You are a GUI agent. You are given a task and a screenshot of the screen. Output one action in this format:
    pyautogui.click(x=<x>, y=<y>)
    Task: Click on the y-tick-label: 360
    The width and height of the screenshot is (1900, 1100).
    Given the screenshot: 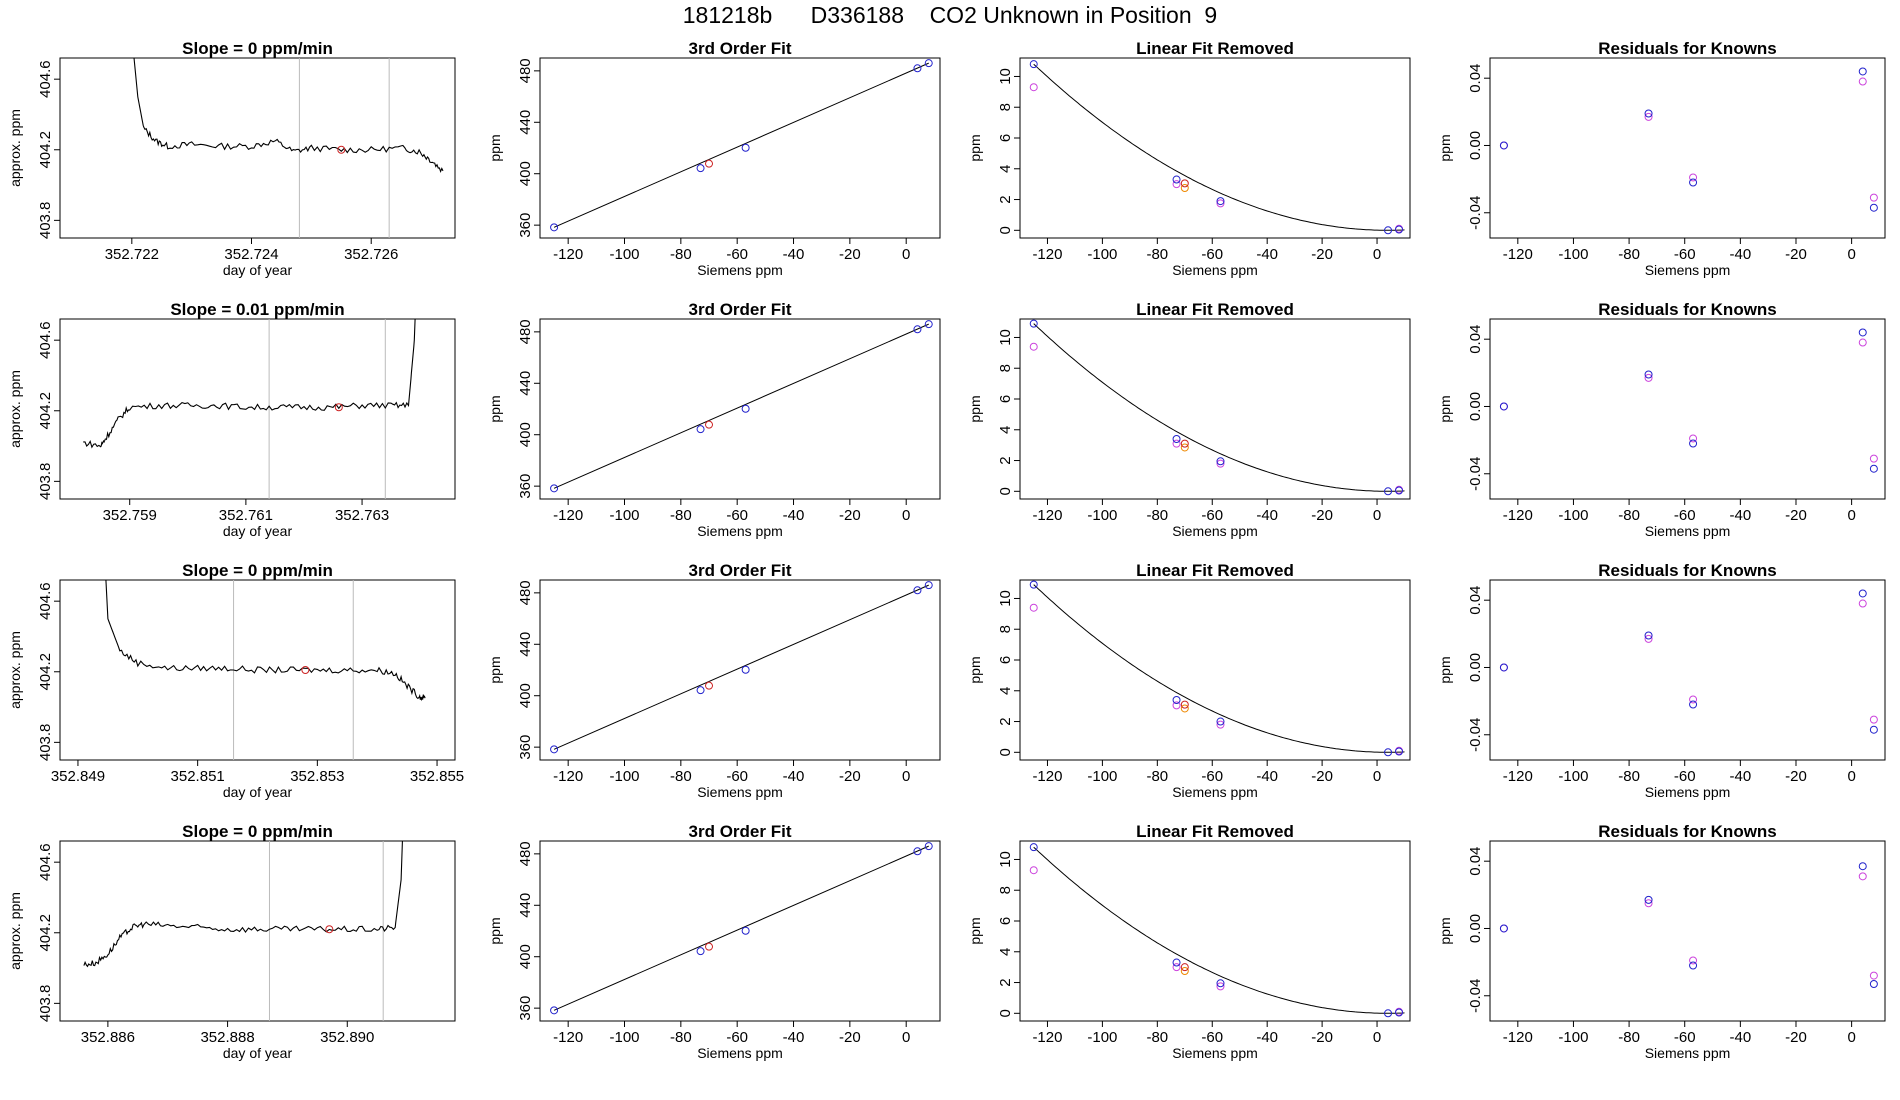 What is the action you would take?
    pyautogui.click(x=525, y=486)
    